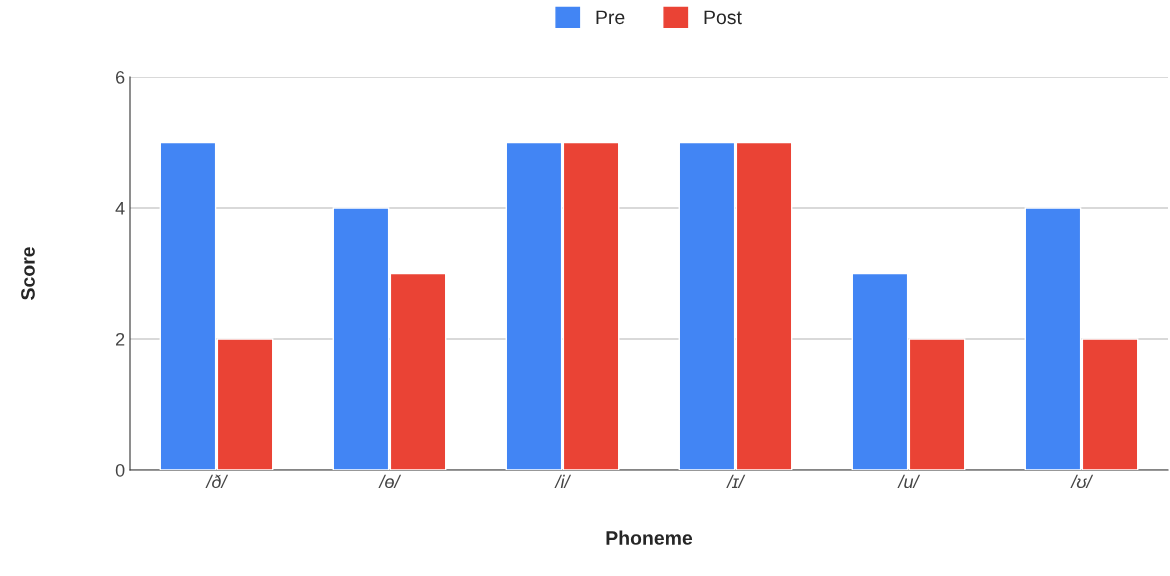 The image size is (1170, 576). I want to click on legend-label: Pre, so click(610, 17).